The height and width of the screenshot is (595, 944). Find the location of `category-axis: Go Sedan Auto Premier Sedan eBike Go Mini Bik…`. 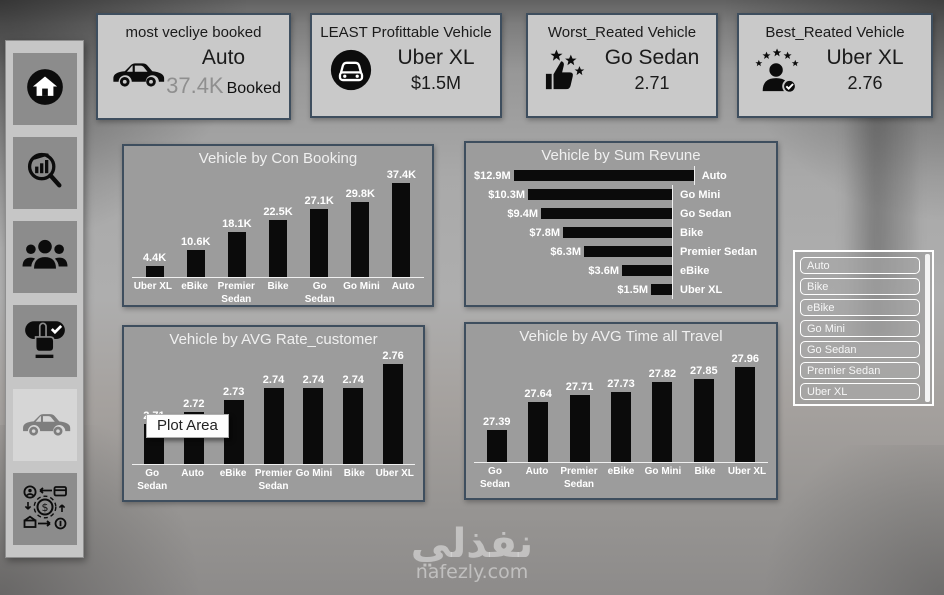

category-axis: Go Sedan Auto Premier Sedan eBike Go Mini Bik… is located at coordinates (621, 477).